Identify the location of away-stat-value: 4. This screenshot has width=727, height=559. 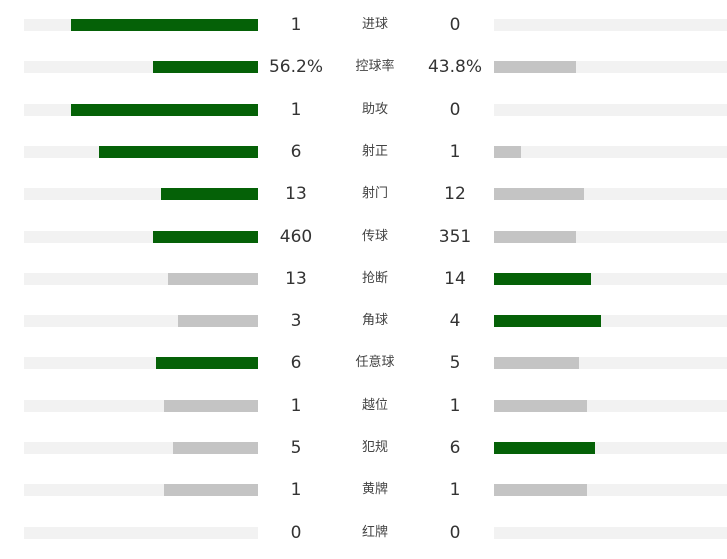
(455, 321).